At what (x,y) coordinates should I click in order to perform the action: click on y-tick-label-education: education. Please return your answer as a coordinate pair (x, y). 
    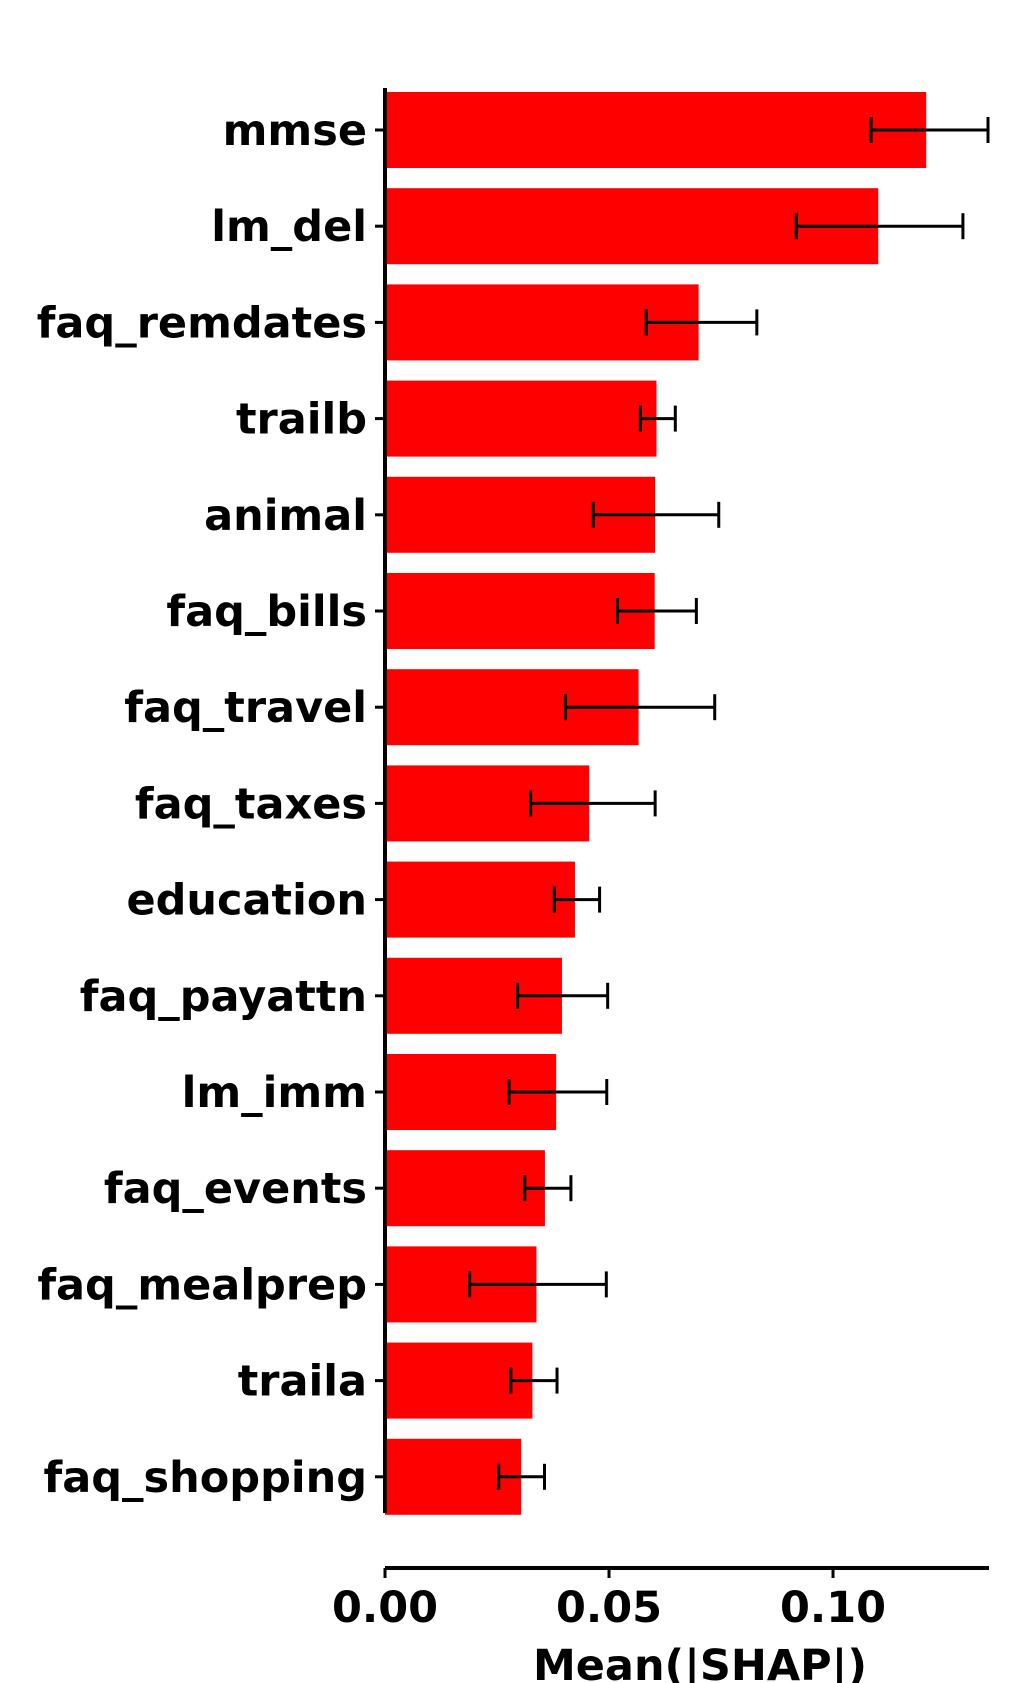
    Looking at the image, I should click on (246, 901).